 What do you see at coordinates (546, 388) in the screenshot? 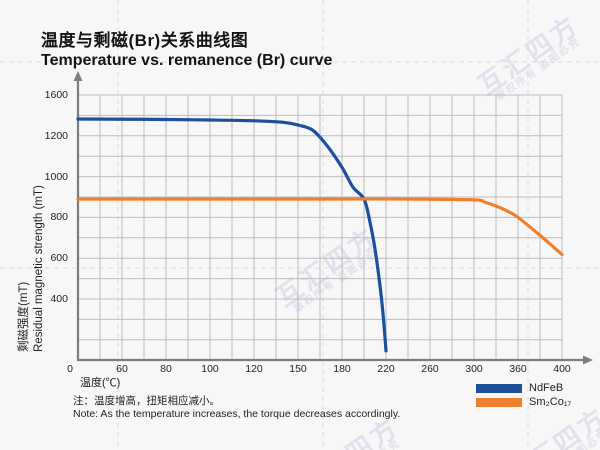
I see `legend-label: NdFeB` at bounding box center [546, 388].